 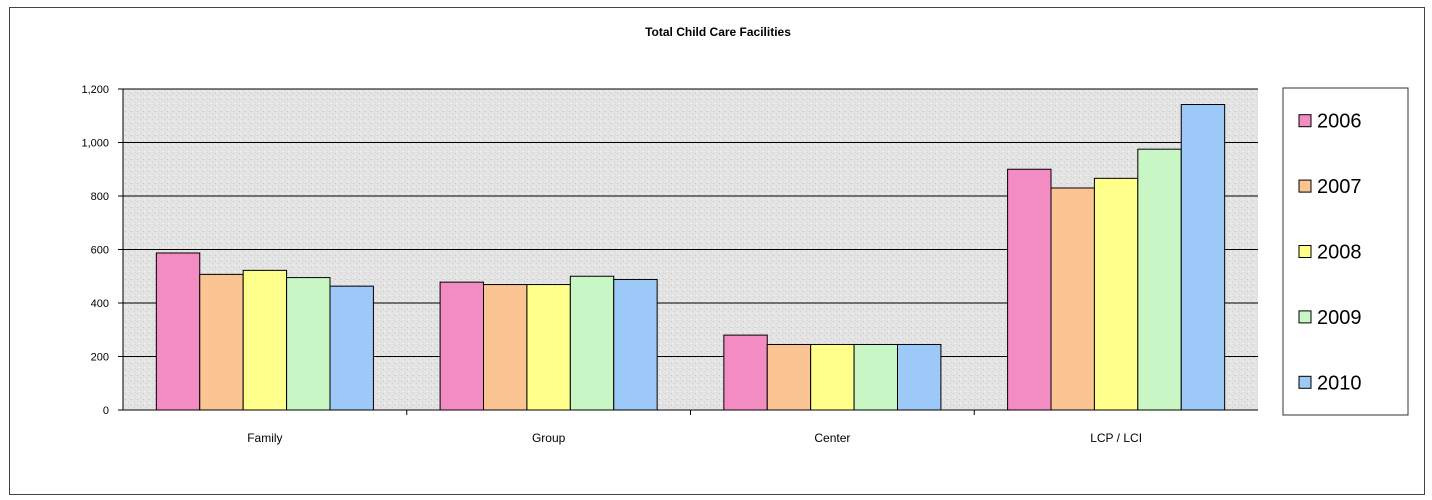 What do you see at coordinates (718, 32) in the screenshot?
I see `chart-title: Total Child Care Facilities` at bounding box center [718, 32].